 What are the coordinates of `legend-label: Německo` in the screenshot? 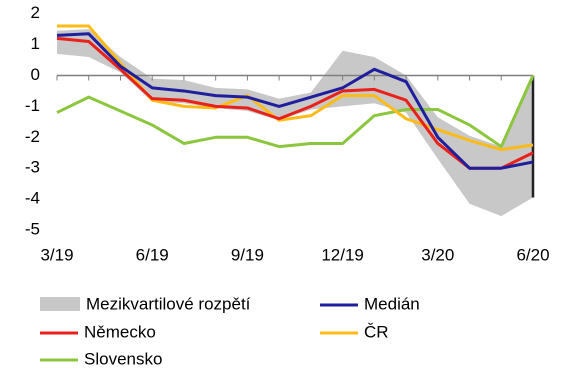 It's located at (120, 331).